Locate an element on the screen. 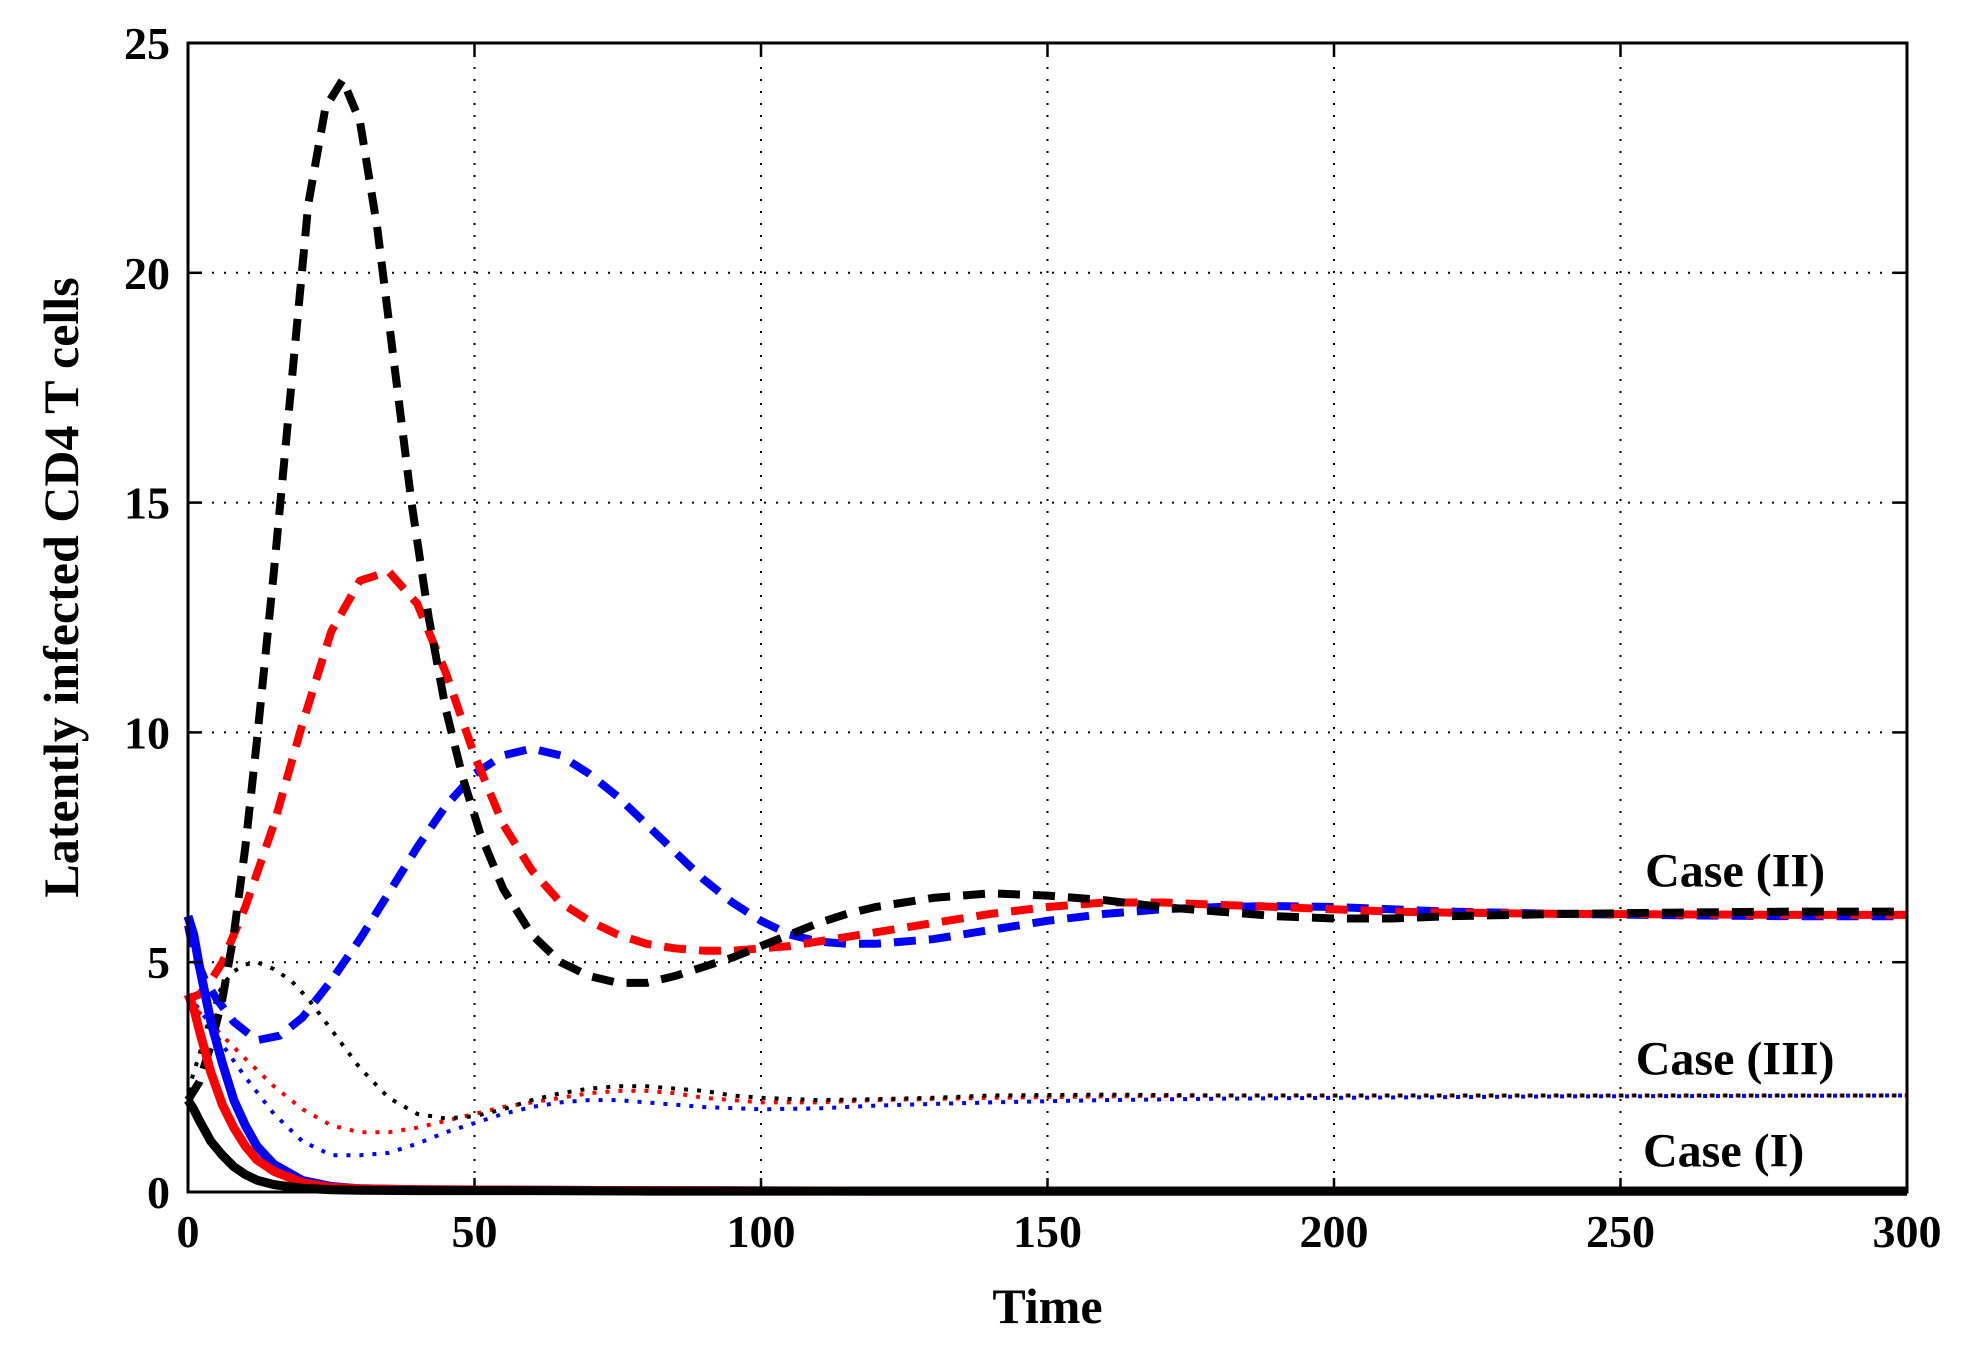  y-tick-label: 5 is located at coordinates (158, 962).